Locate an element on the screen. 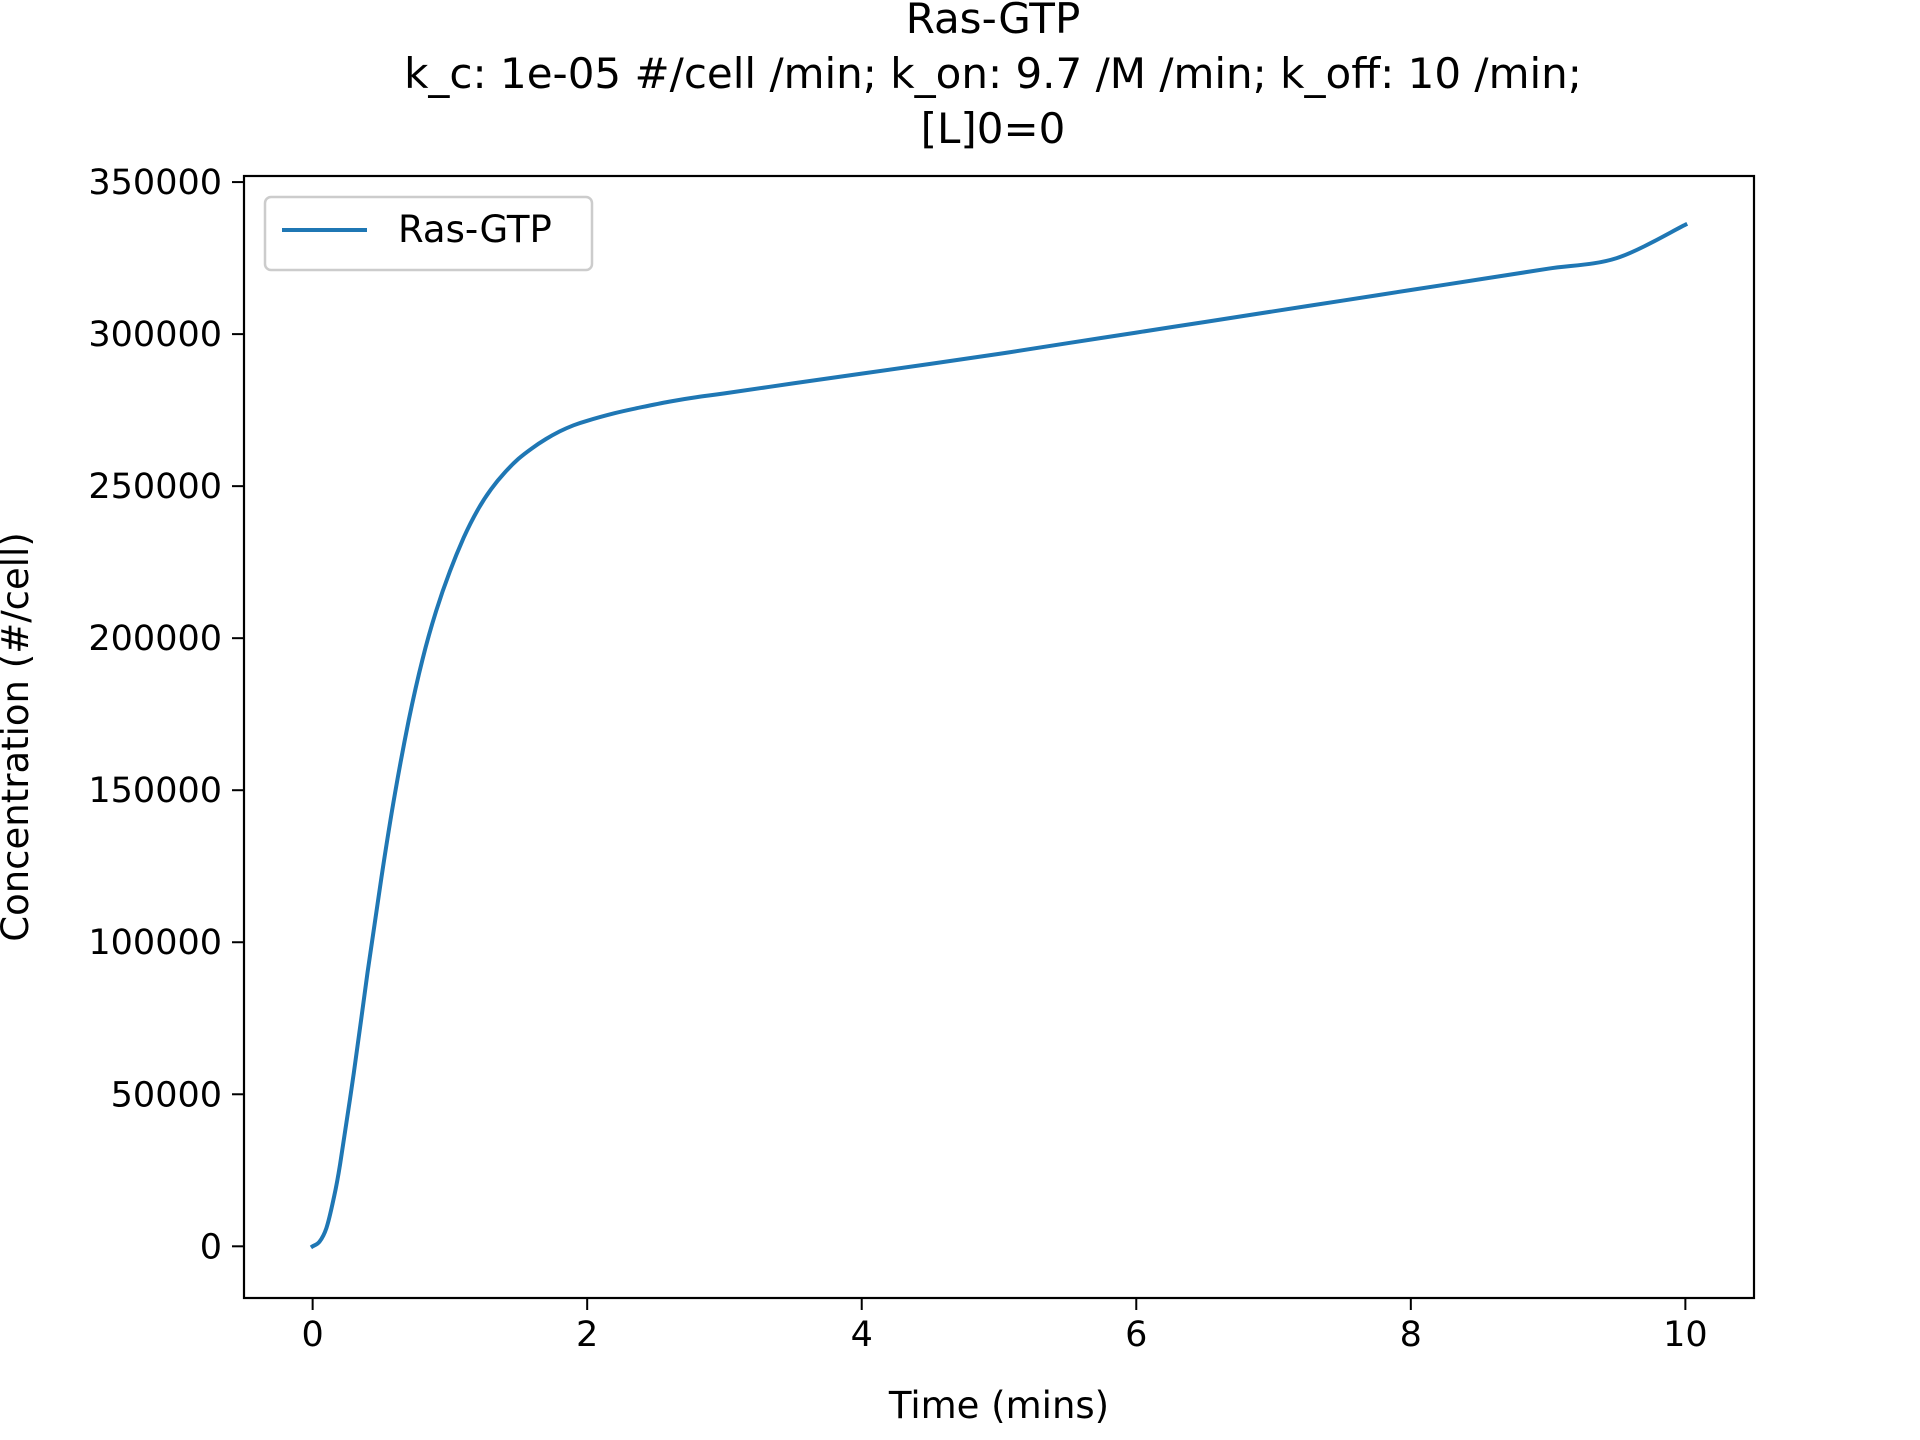 The width and height of the screenshot is (1920, 1440). legend: Ras-GTP is located at coordinates (428, 233).